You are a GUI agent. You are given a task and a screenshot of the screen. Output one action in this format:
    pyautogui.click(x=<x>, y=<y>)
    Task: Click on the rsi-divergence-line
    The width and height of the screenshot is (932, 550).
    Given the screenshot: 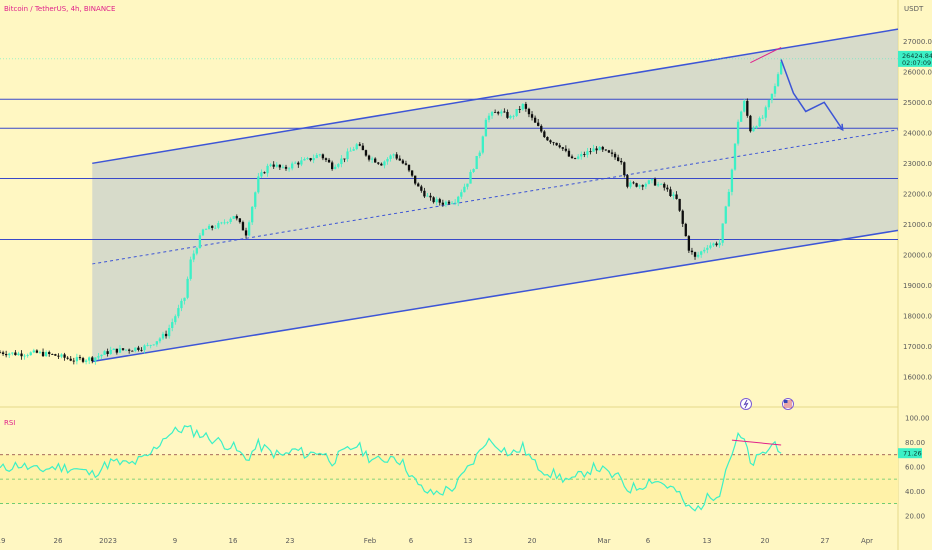 What is the action you would take?
    pyautogui.click(x=756, y=442)
    